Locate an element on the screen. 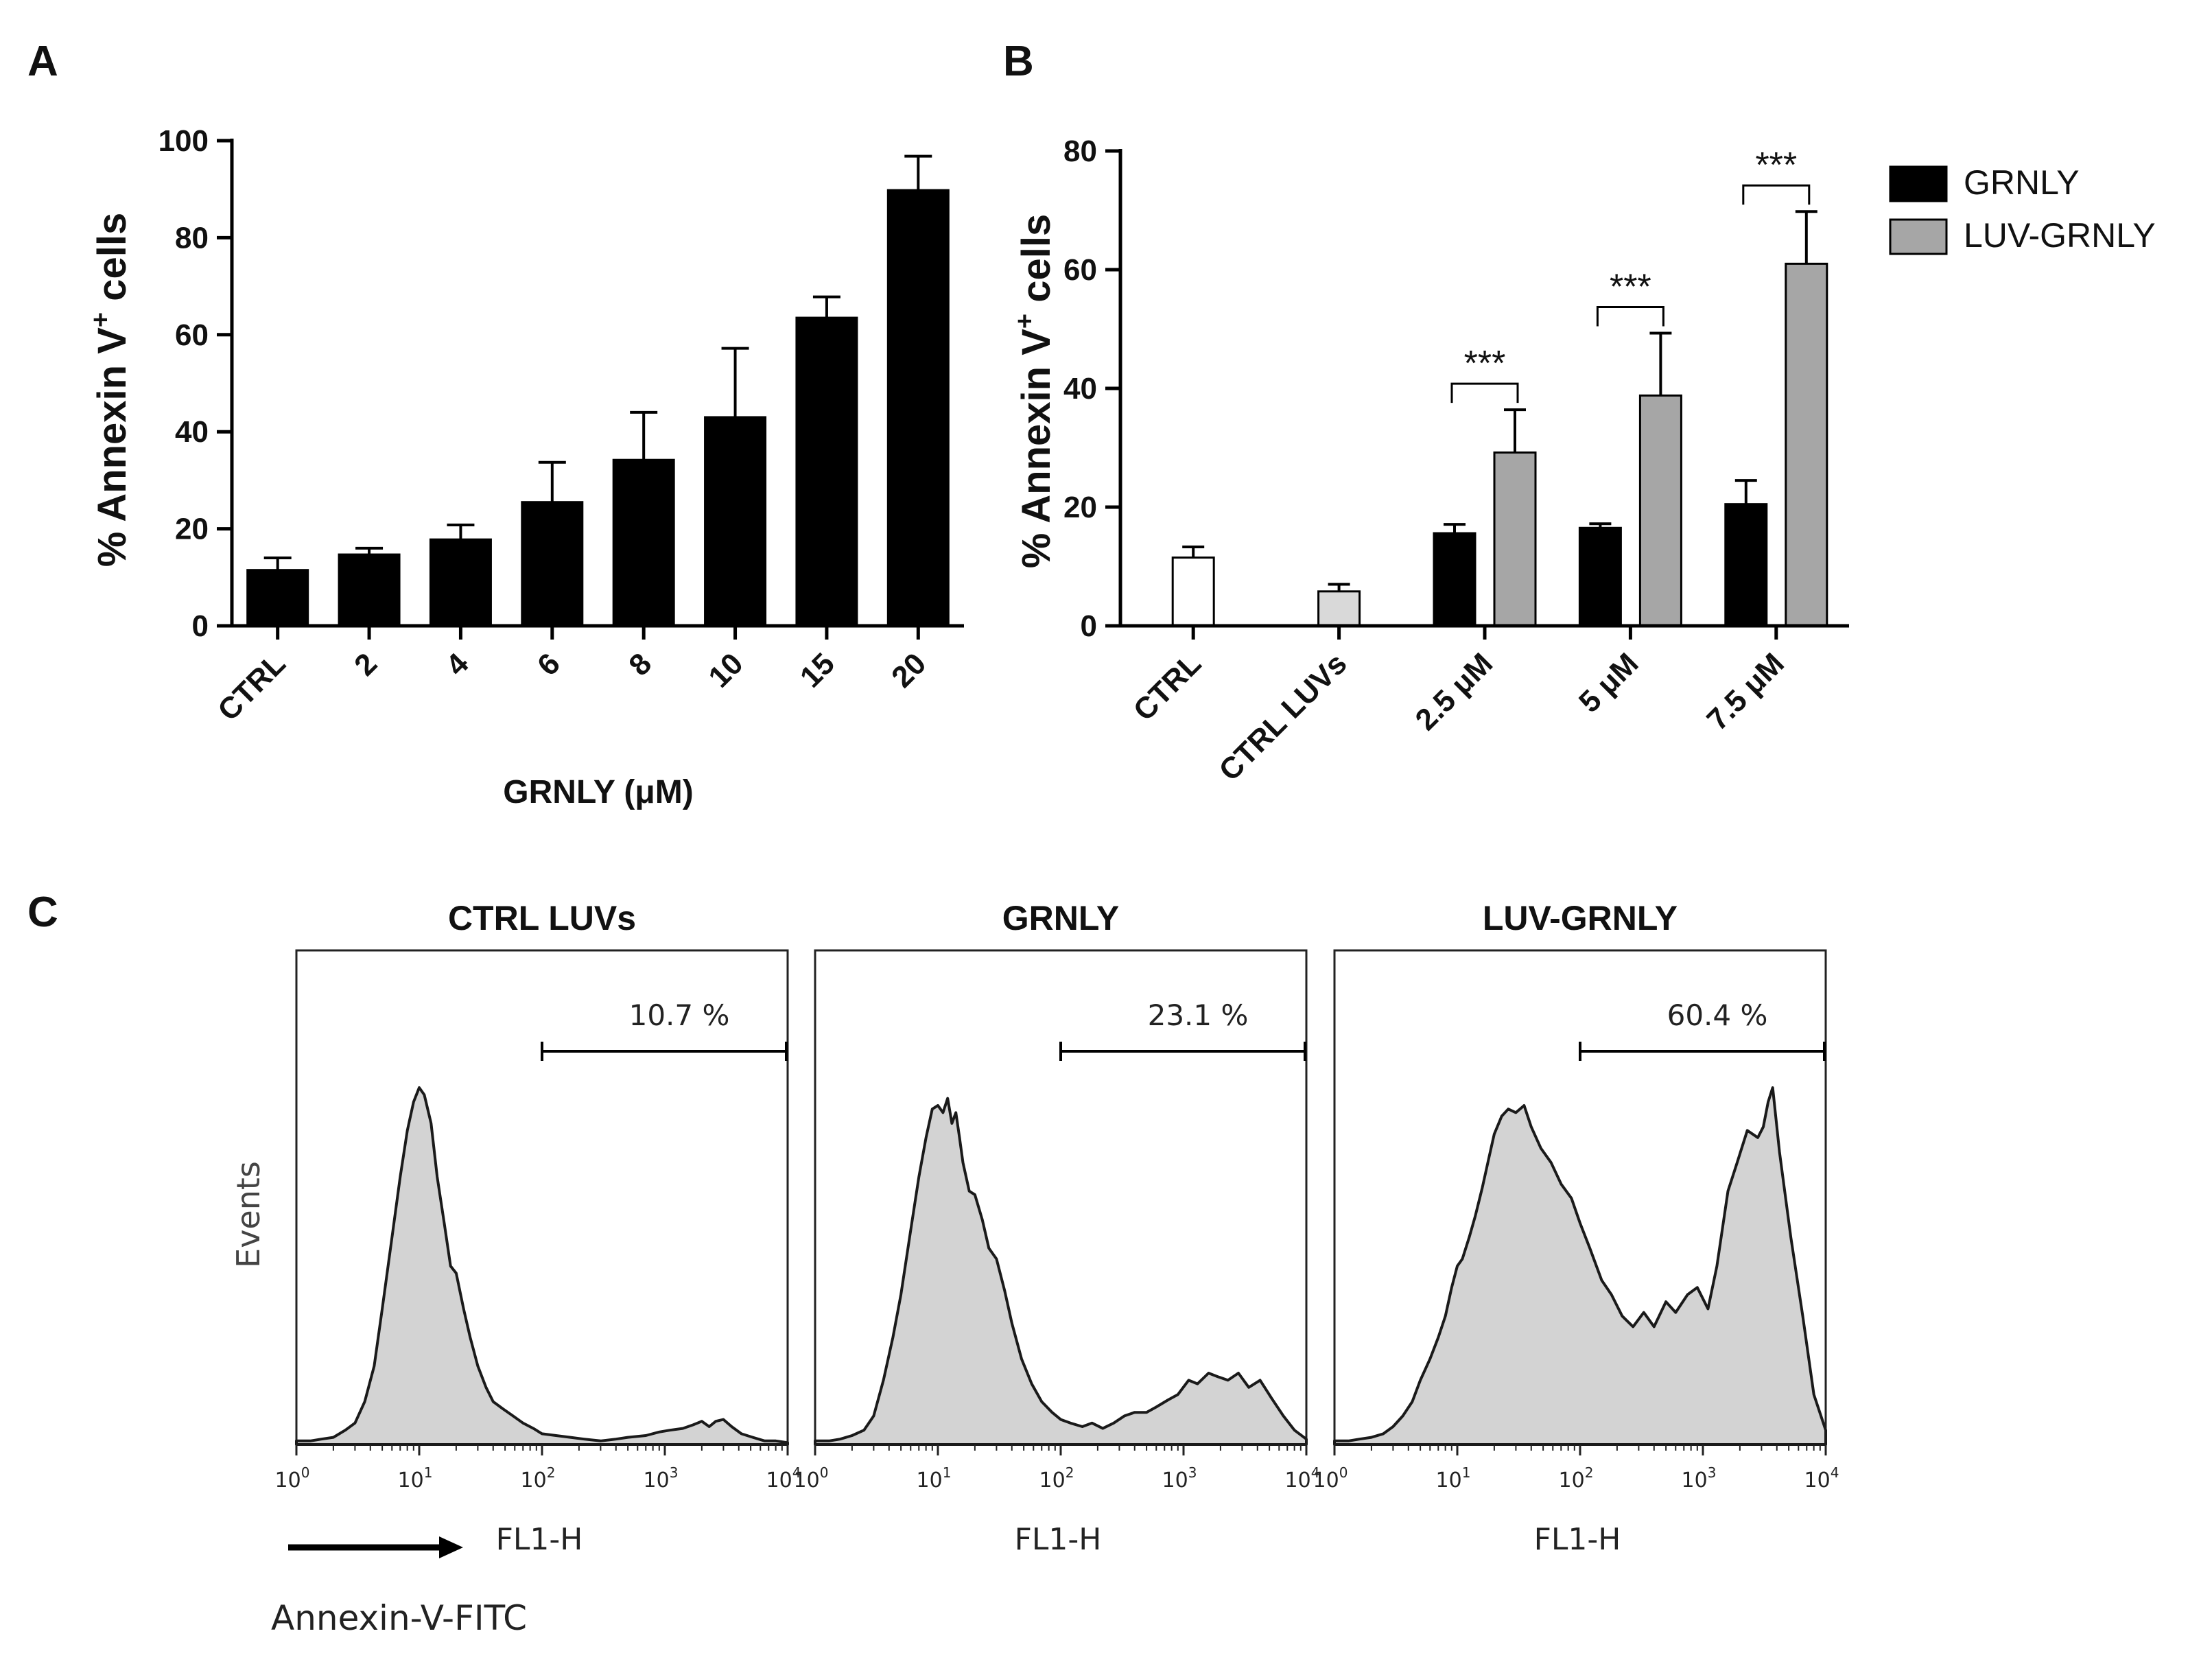 The width and height of the screenshot is (2212, 1662). arrow-head-icon is located at coordinates (451, 1547).